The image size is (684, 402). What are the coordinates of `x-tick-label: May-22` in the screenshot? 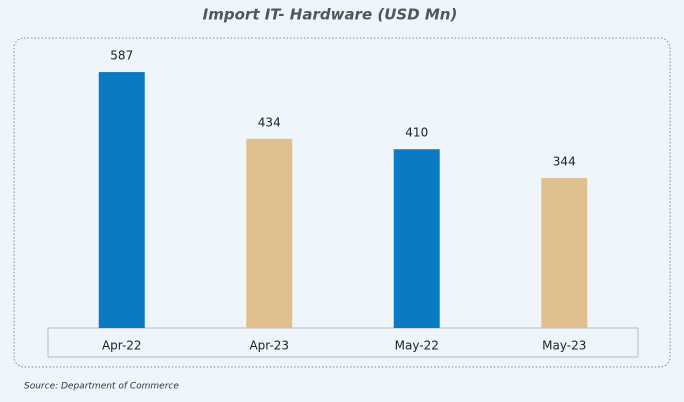 It's located at (417, 346).